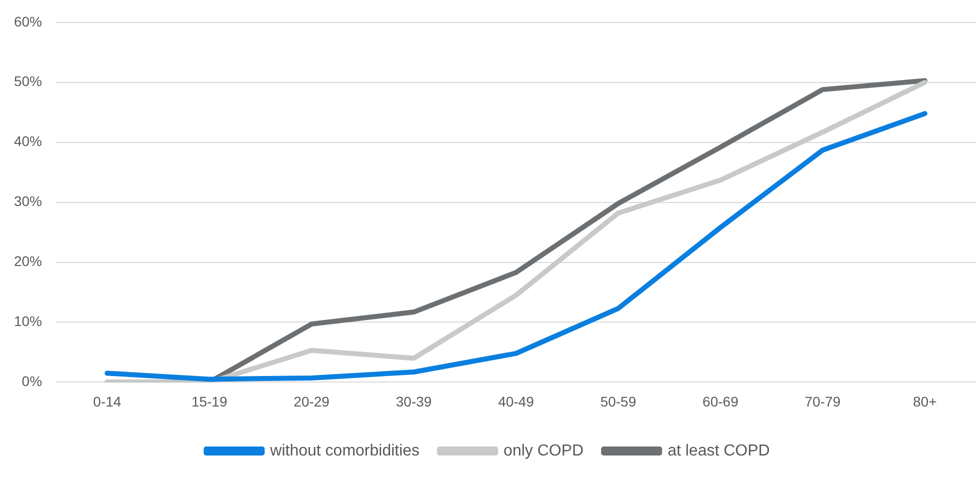 The height and width of the screenshot is (477, 976). What do you see at coordinates (32, 381) in the screenshot?
I see `y-tick-label: 0%` at bounding box center [32, 381].